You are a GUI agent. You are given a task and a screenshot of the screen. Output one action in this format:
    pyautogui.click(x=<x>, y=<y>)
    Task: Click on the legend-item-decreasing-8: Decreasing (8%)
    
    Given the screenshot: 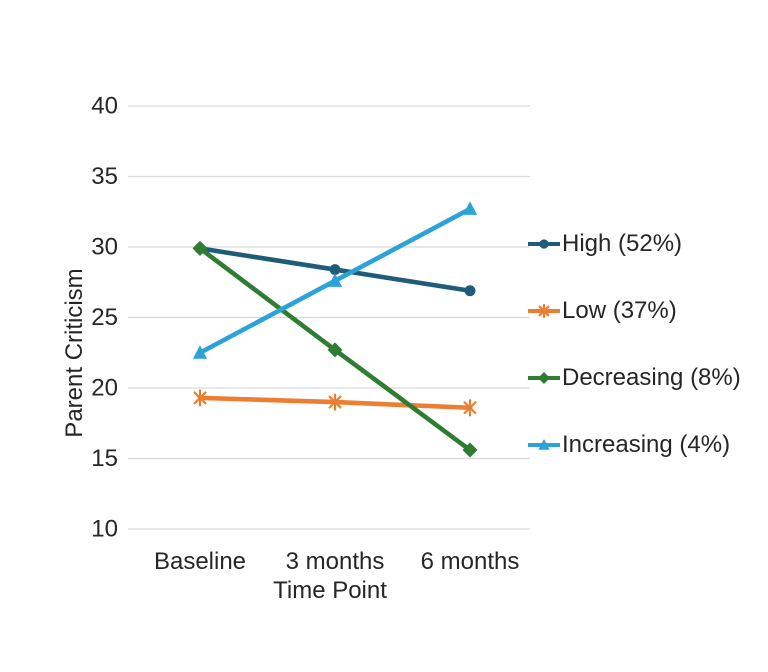 What is the action you would take?
    pyautogui.click(x=634, y=378)
    